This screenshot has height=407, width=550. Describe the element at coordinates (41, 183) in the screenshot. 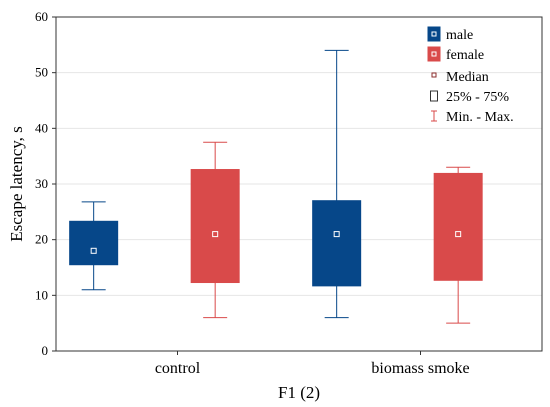

I see `y-tick-label: 30` at that location.